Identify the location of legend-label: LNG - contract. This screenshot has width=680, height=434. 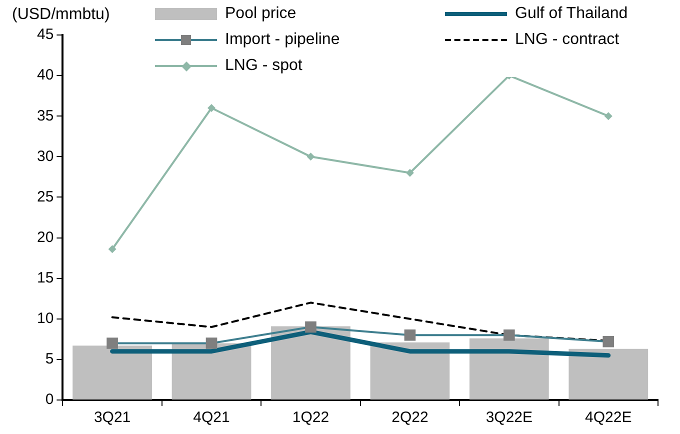
(567, 40).